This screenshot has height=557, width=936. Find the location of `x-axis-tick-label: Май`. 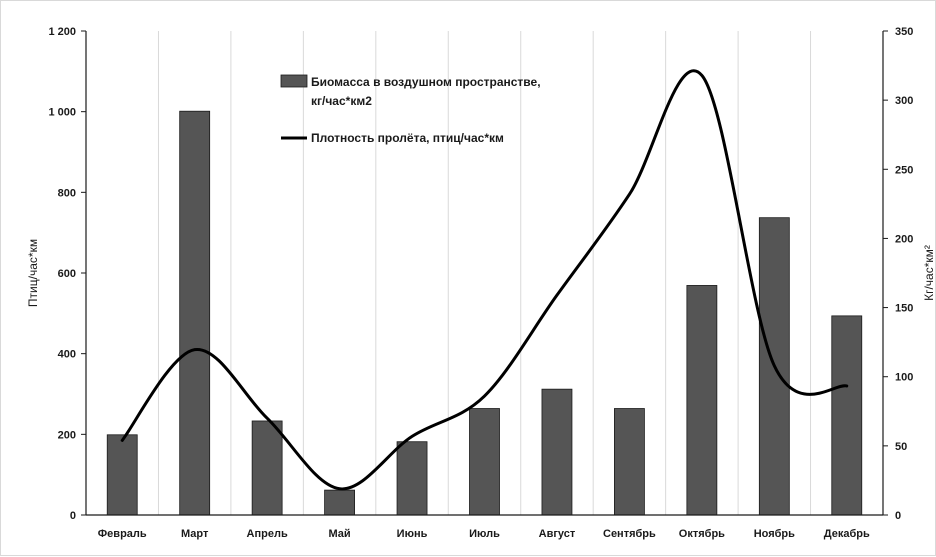

x-axis-tick-label: Май is located at coordinates (339, 534).